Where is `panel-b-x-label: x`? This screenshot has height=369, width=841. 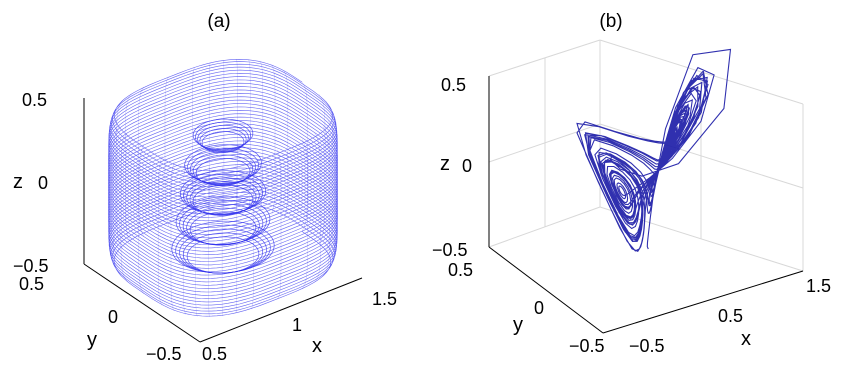
panel-b-x-label: x is located at coordinates (746, 339).